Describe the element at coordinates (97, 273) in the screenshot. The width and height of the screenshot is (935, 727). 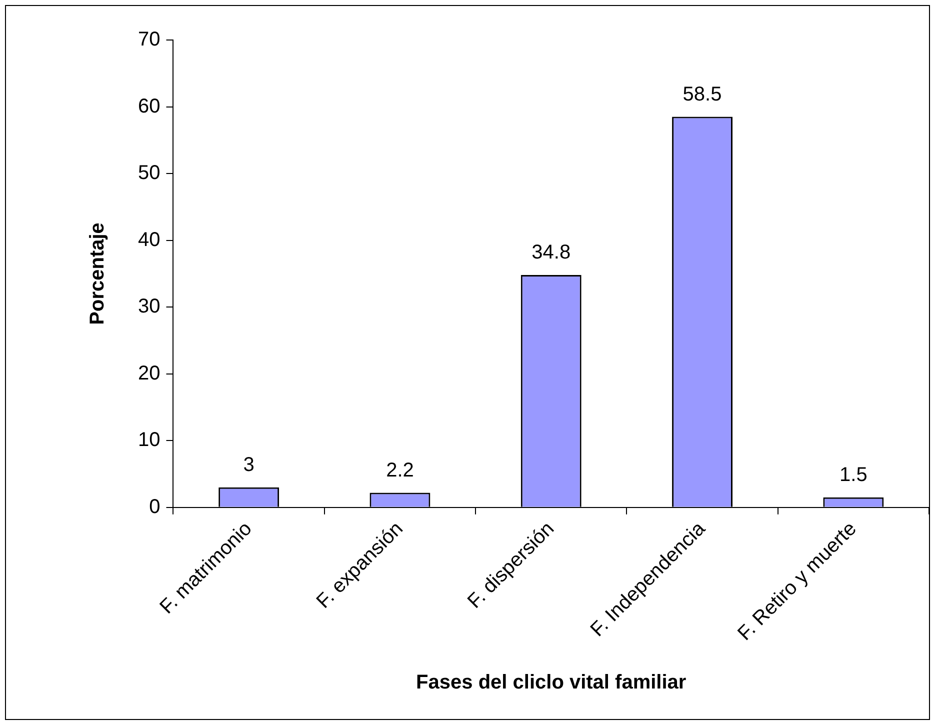
I see `y-axis-title: Porcentaje` at that location.